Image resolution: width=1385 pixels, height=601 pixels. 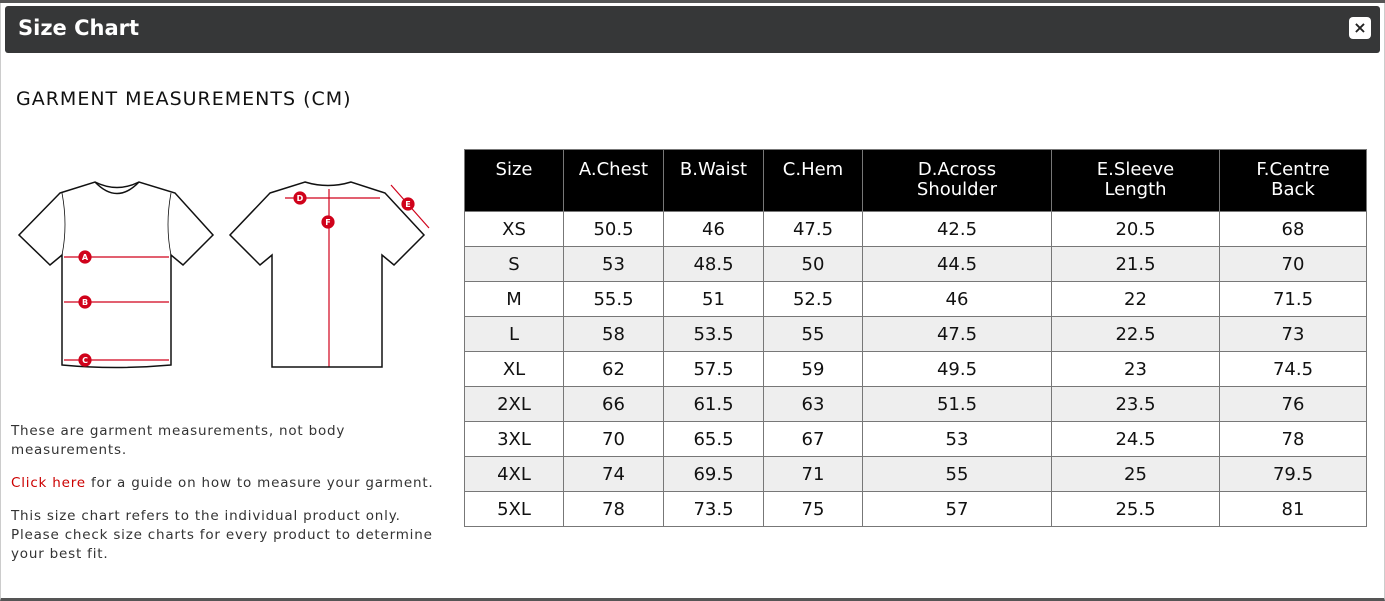 I want to click on col-sleeve: E.Sleeve Length, so click(x=1135, y=180).